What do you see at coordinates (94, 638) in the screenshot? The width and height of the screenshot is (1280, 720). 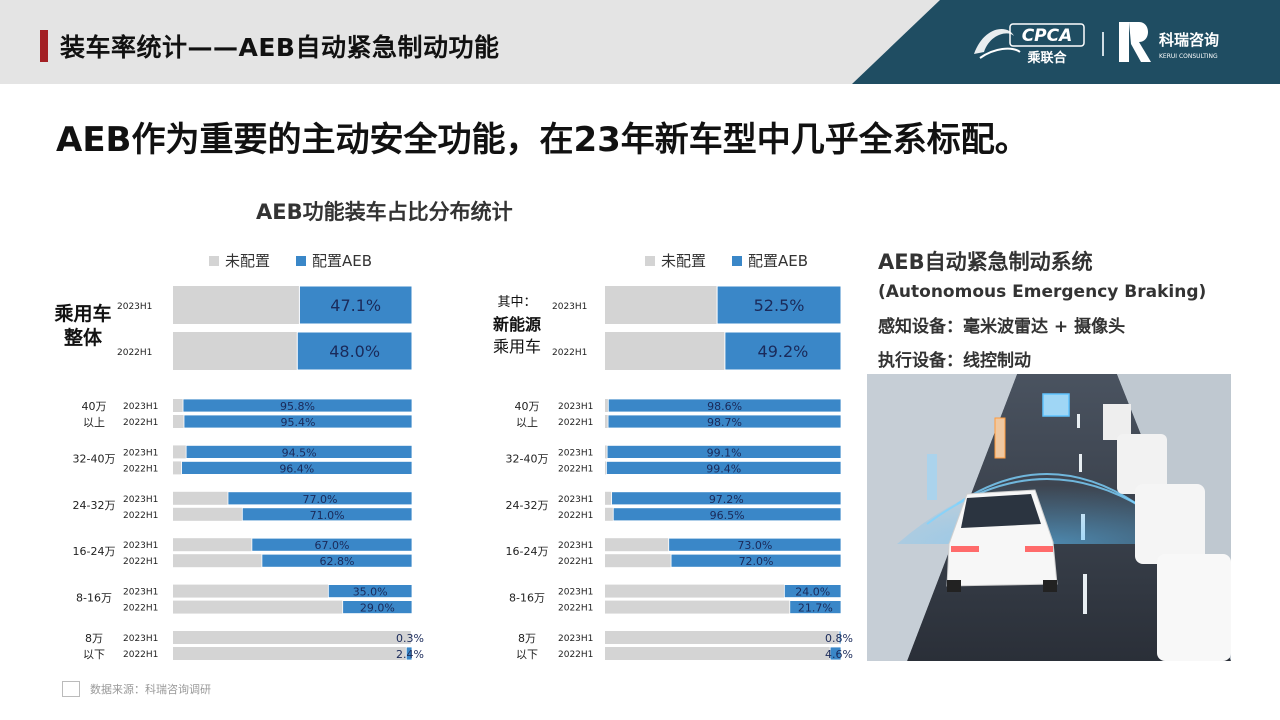 I see `category-label: 8万` at bounding box center [94, 638].